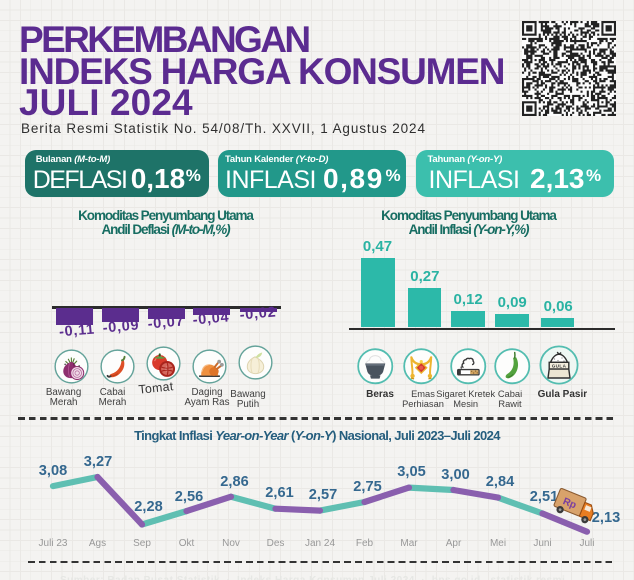 This screenshot has height=580, width=634. Describe the element at coordinates (569, 503) in the screenshot. I see `svg-text: Rp` at that location.